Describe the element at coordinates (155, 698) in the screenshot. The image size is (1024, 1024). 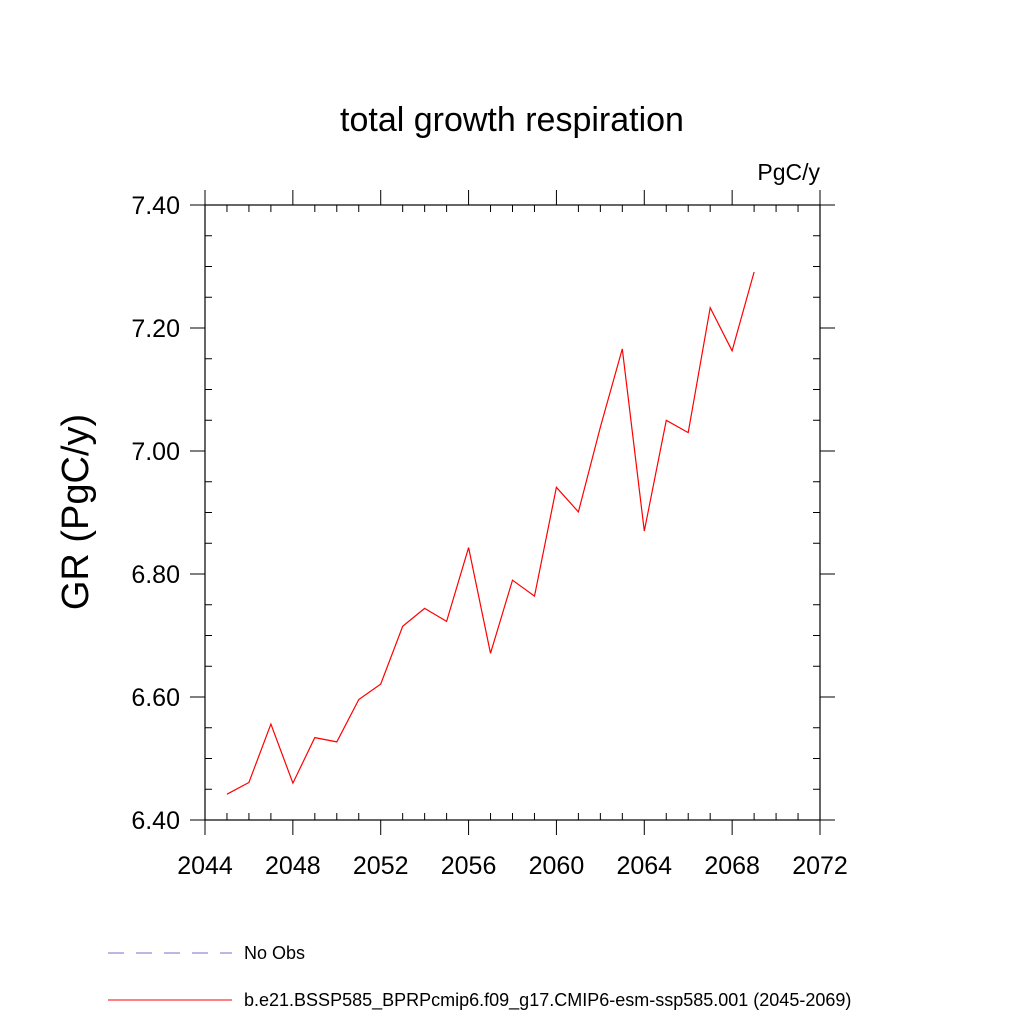
I see `y-tick-label: 6.60` at that location.